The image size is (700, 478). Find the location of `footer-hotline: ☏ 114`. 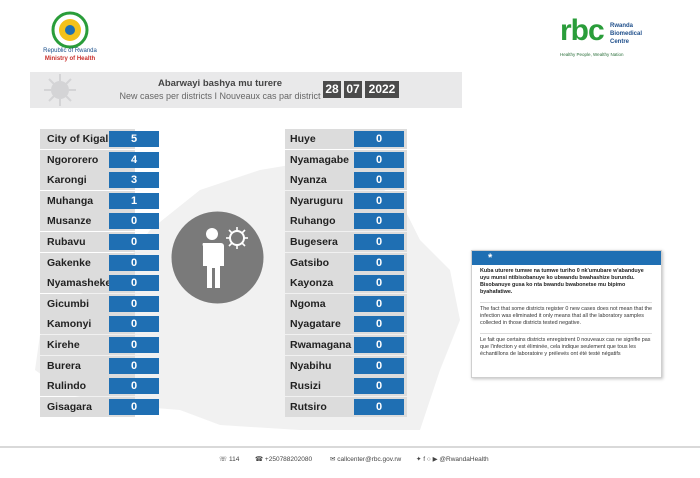

footer-hotline: ☏ 114 is located at coordinates (229, 459).